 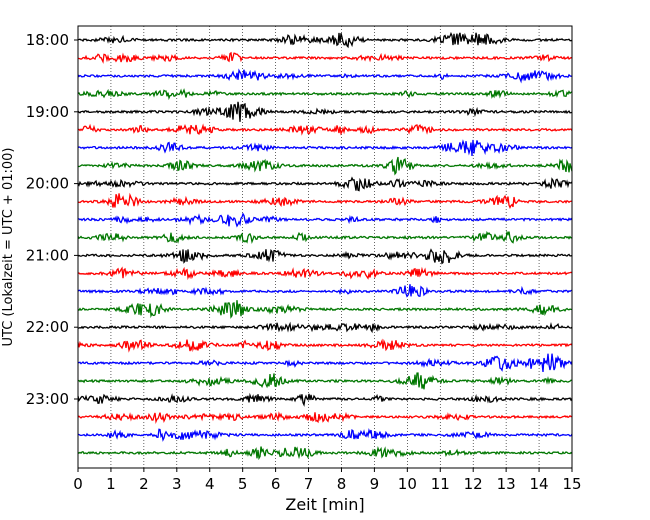 I want to click on y-tick-label: 19:00, so click(x=47, y=112).